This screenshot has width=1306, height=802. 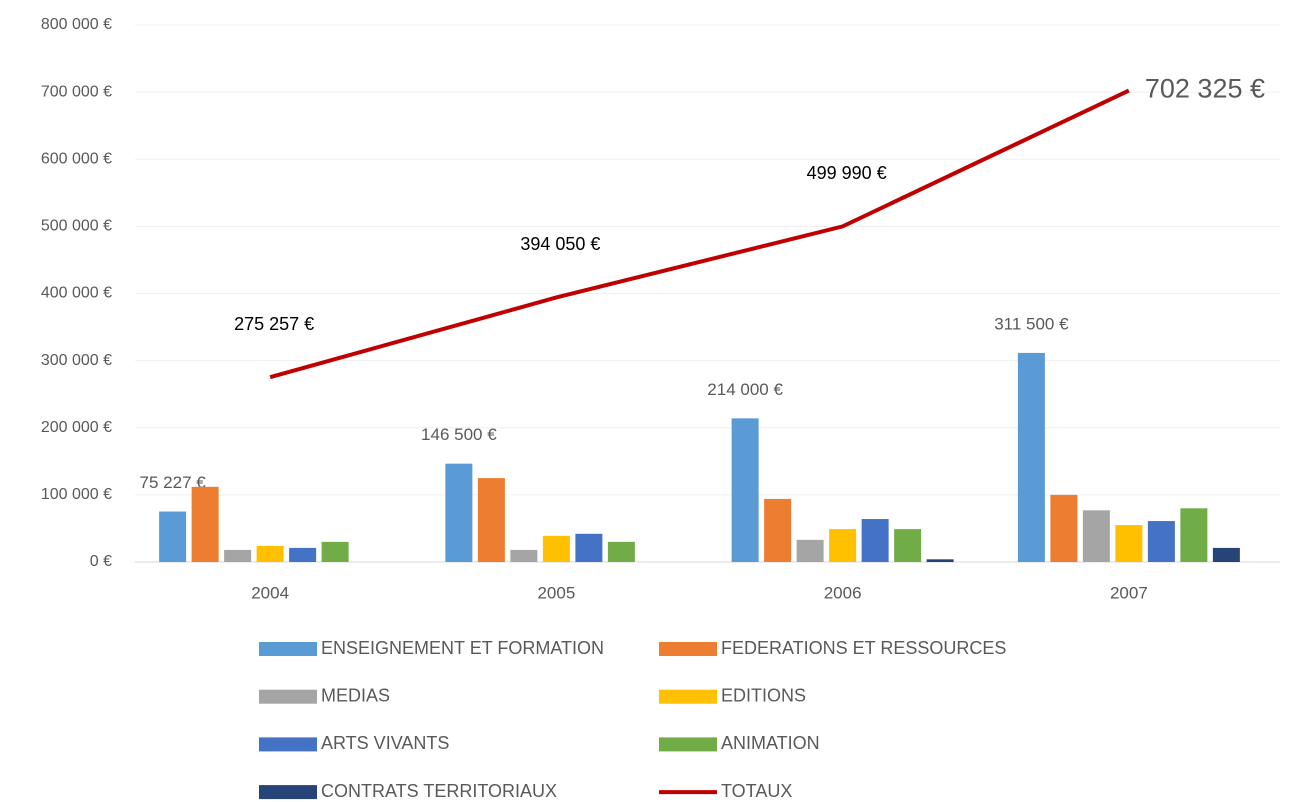 I want to click on y-tick-label: 800 000 €, so click(x=76, y=24).